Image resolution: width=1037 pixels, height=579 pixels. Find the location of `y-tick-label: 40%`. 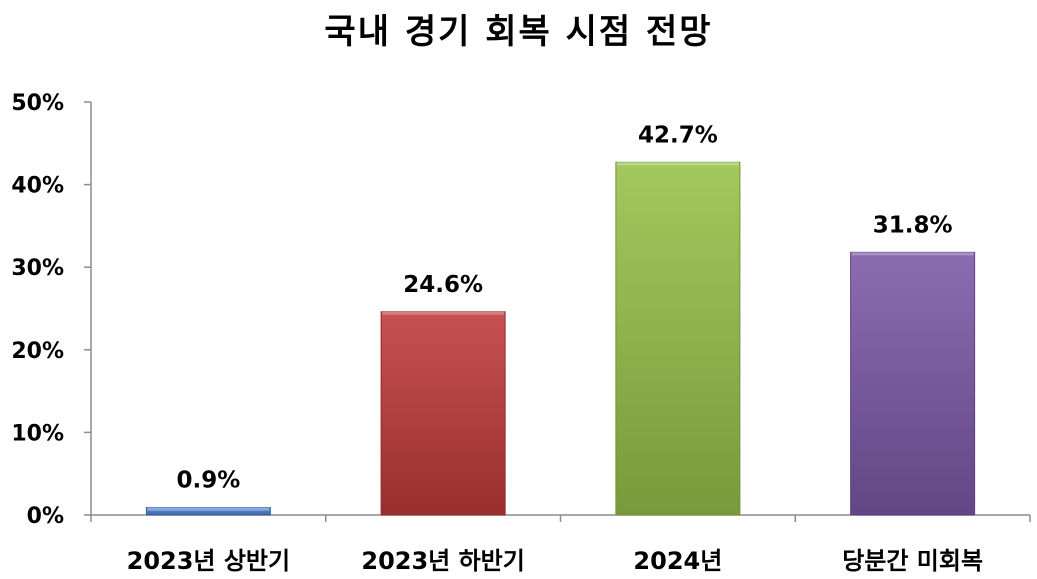

y-tick-label: 40% is located at coordinates (37, 186).